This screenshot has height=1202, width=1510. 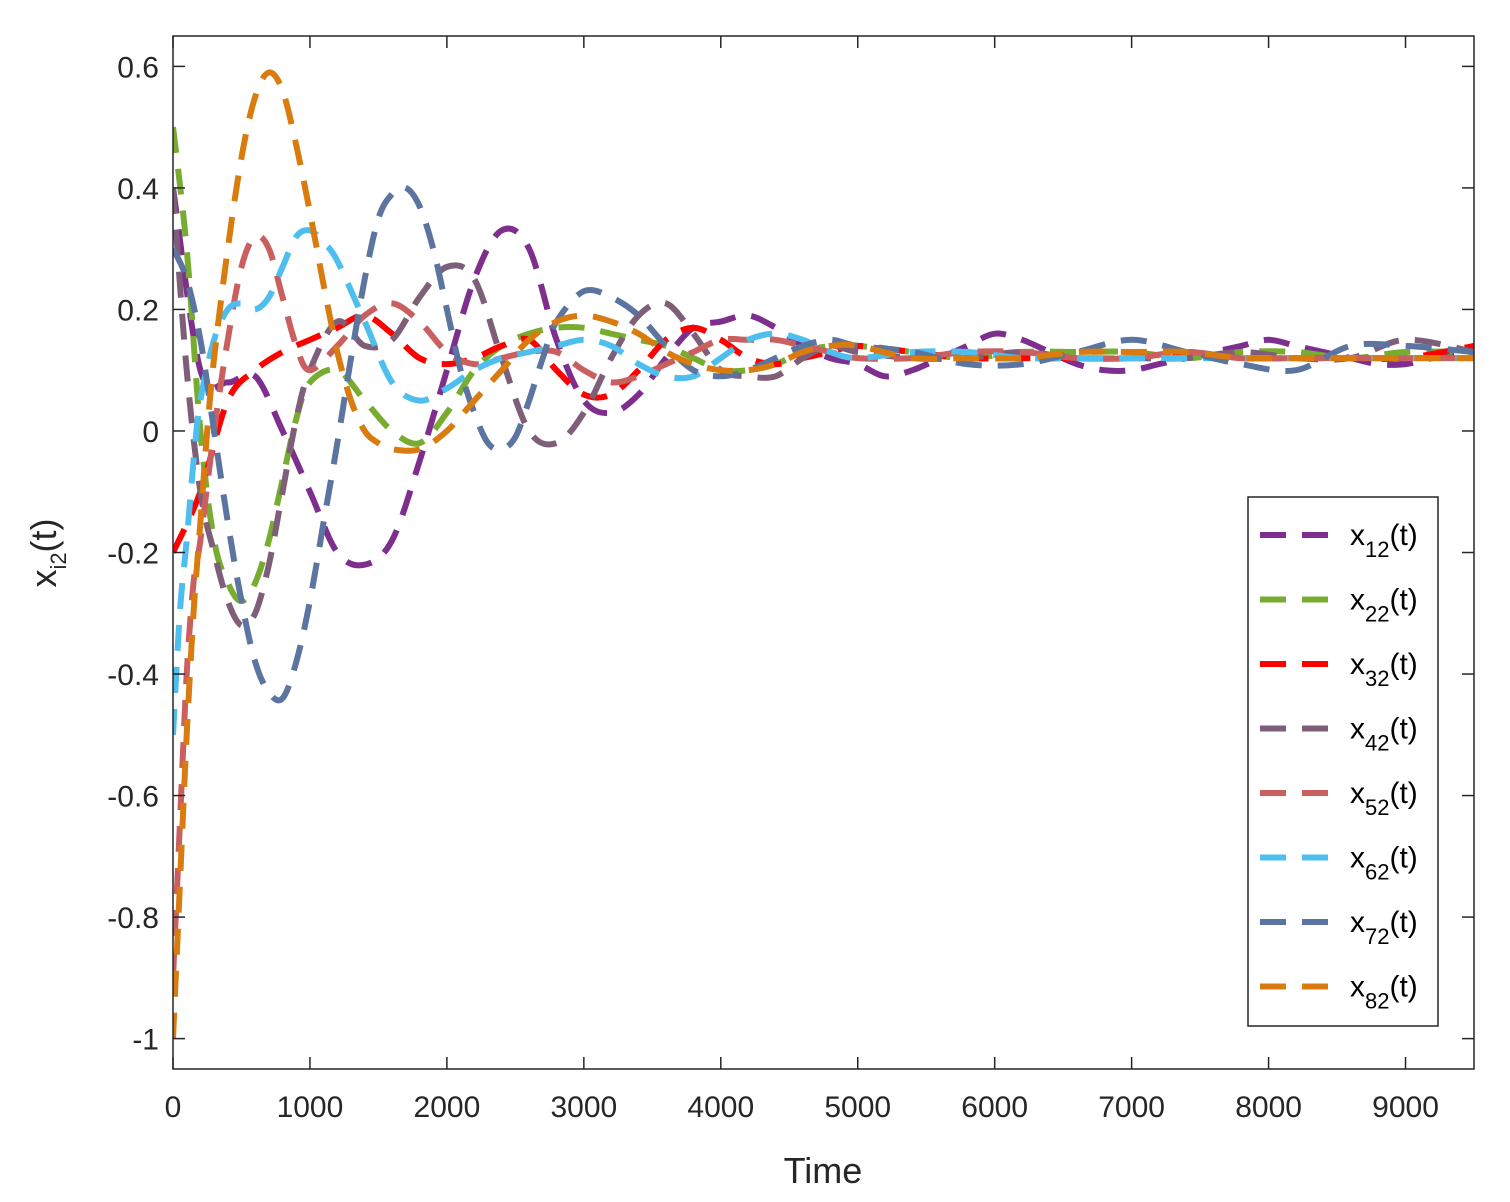 I want to click on legend-label: x42(t), so click(x=1384, y=734).